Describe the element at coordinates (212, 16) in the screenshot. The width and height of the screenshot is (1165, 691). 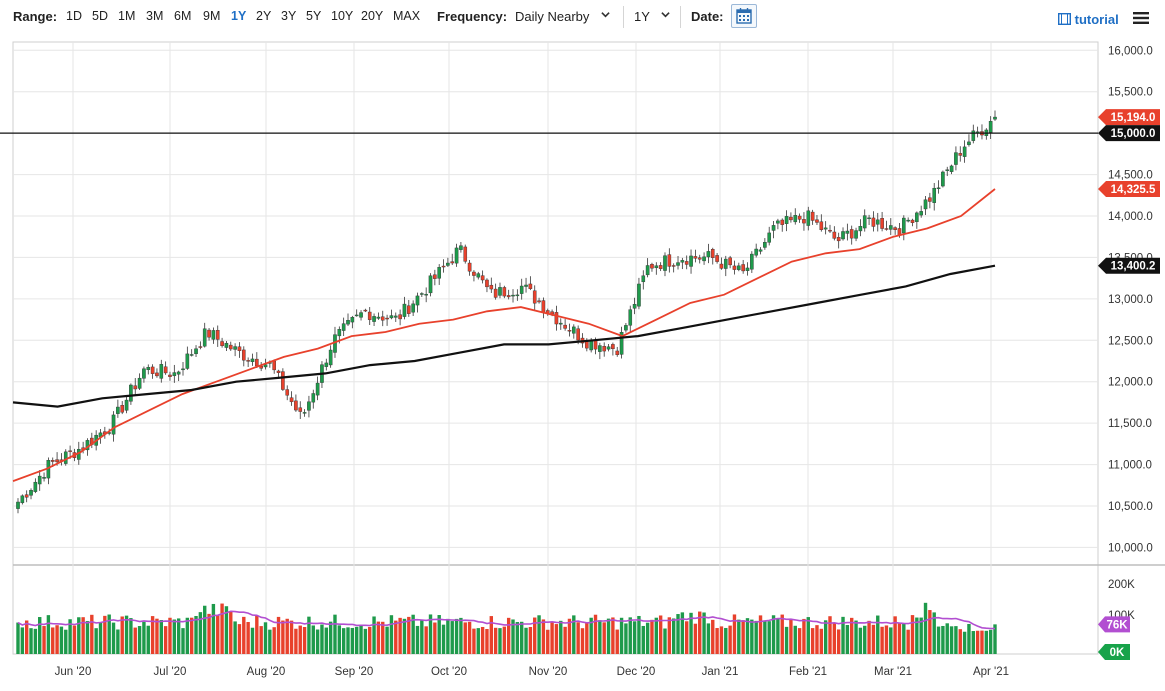
I see `range-9m-button: 9M` at that location.